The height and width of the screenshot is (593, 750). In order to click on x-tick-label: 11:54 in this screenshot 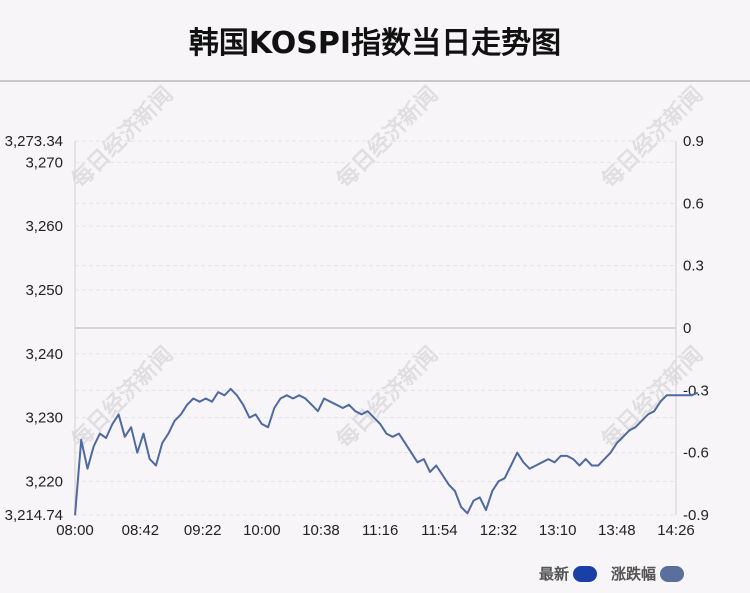, I will do `click(439, 530)`.